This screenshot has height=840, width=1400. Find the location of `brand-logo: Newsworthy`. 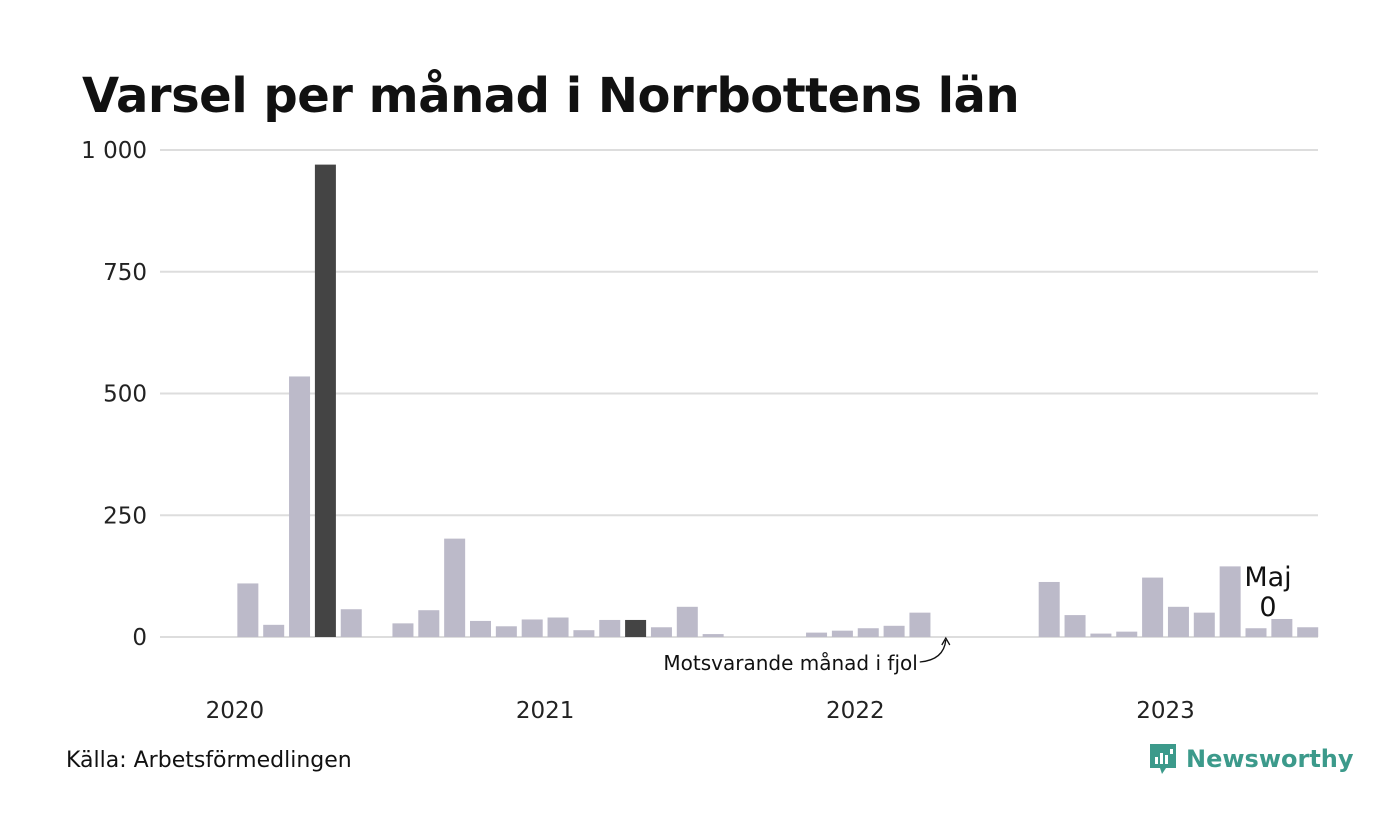

brand-logo: Newsworthy is located at coordinates (1251, 759).